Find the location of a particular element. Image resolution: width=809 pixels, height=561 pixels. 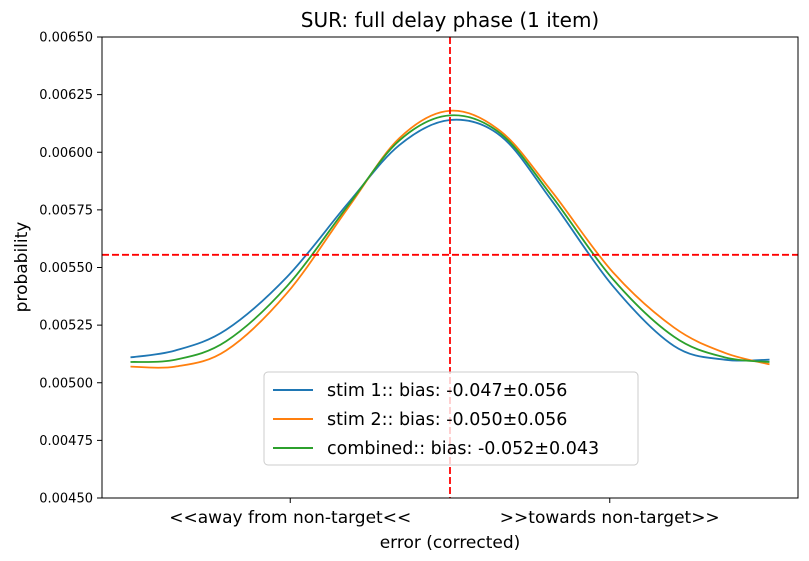

y-tick-label: 0.00600 is located at coordinates (66, 153).